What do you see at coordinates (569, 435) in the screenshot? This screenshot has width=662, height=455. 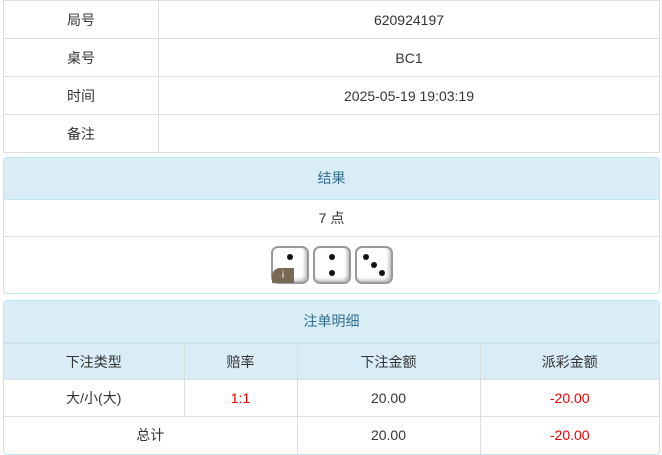 I see `total-payout: -20.00` at bounding box center [569, 435].